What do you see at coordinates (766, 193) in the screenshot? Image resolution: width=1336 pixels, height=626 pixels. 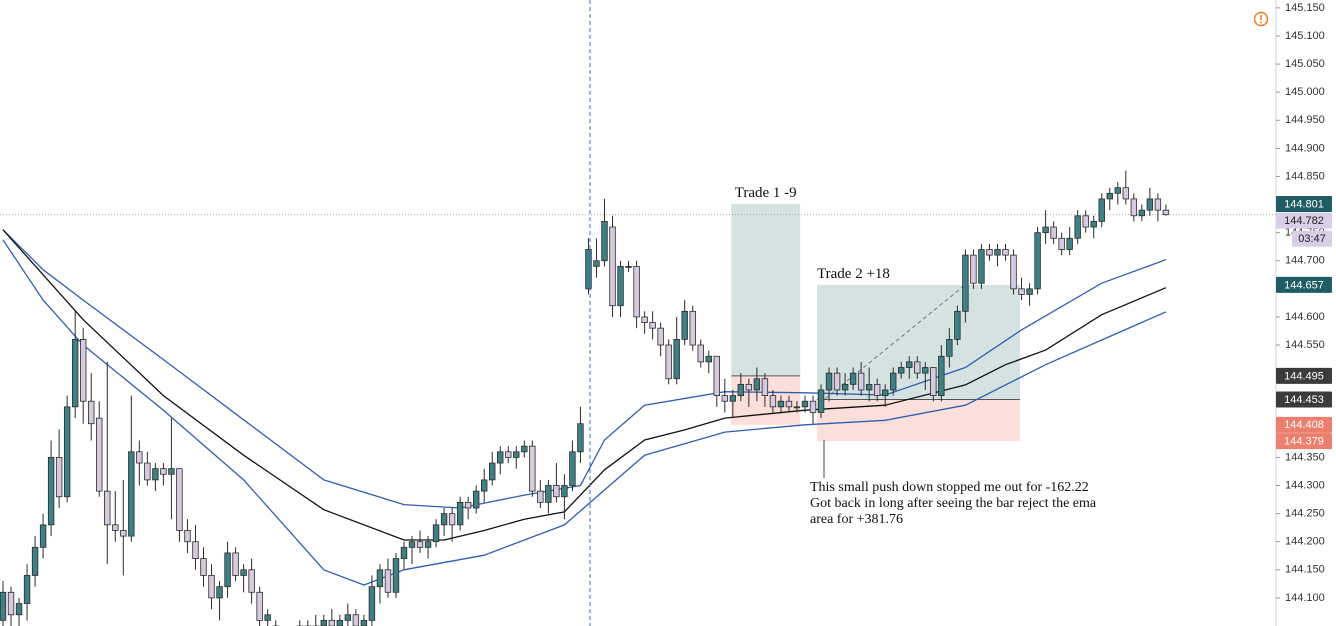 I see `trade-label: Trade 1 -9` at bounding box center [766, 193].